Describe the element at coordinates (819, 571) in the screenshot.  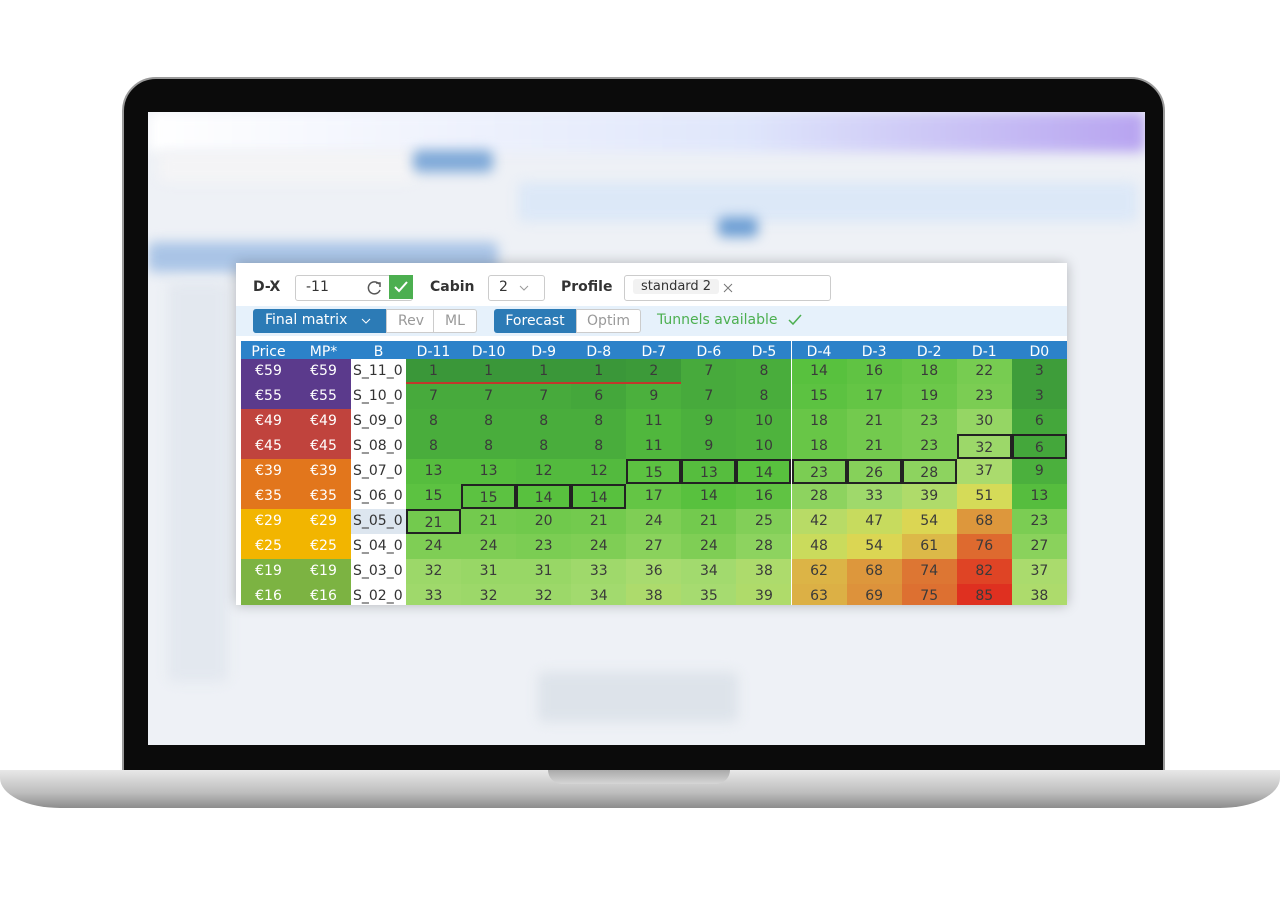
I see `forecast-cell: 62` at that location.